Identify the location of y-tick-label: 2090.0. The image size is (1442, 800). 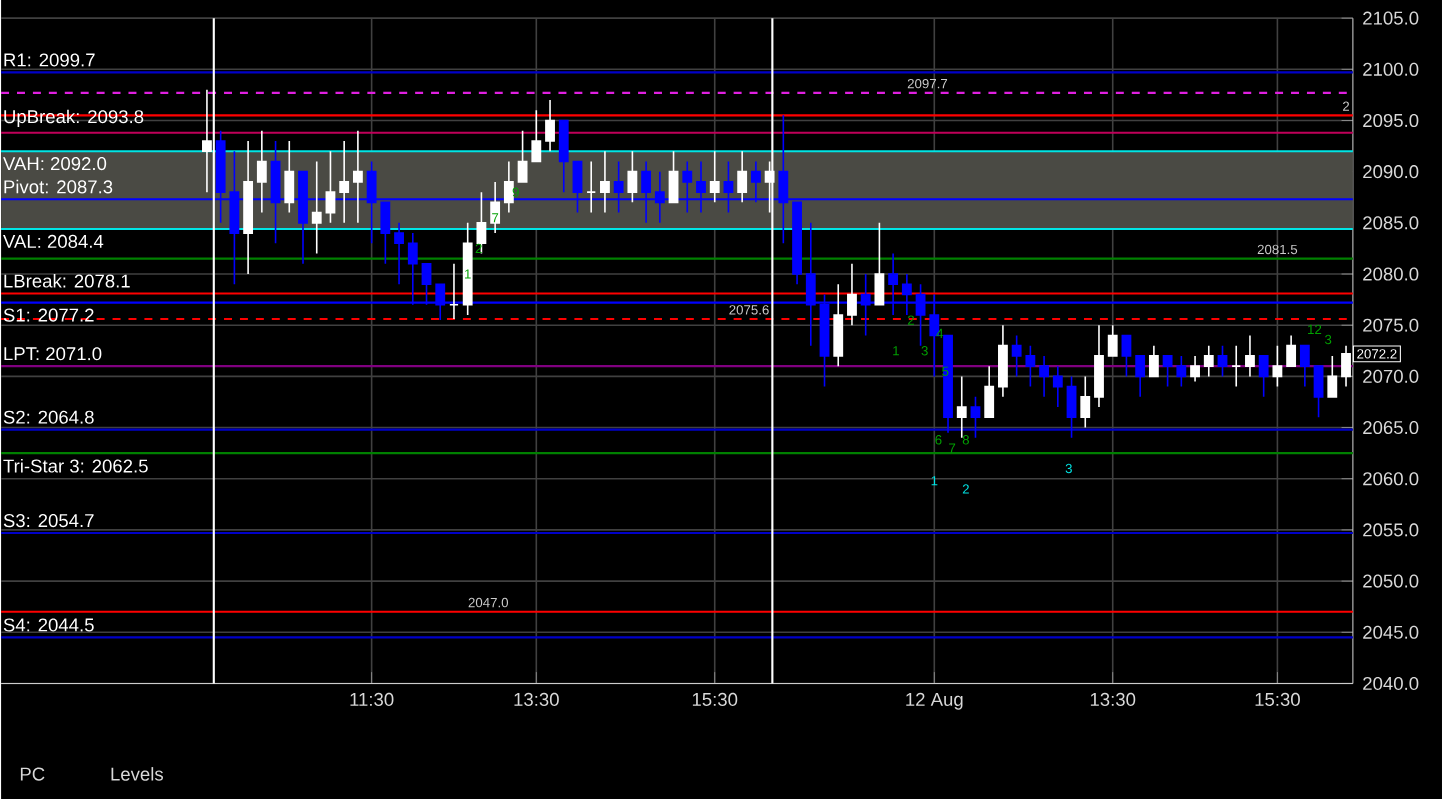
(1391, 172).